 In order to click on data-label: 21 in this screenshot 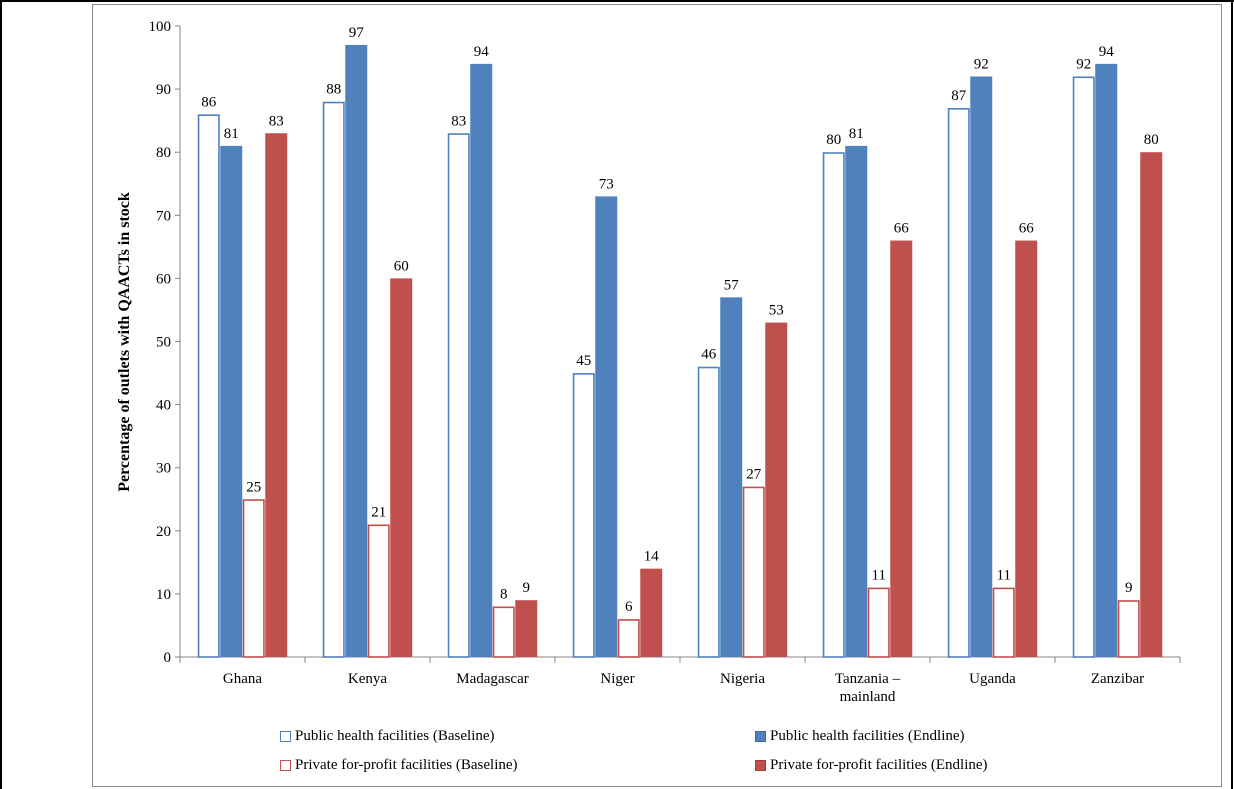, I will do `click(378, 512)`.